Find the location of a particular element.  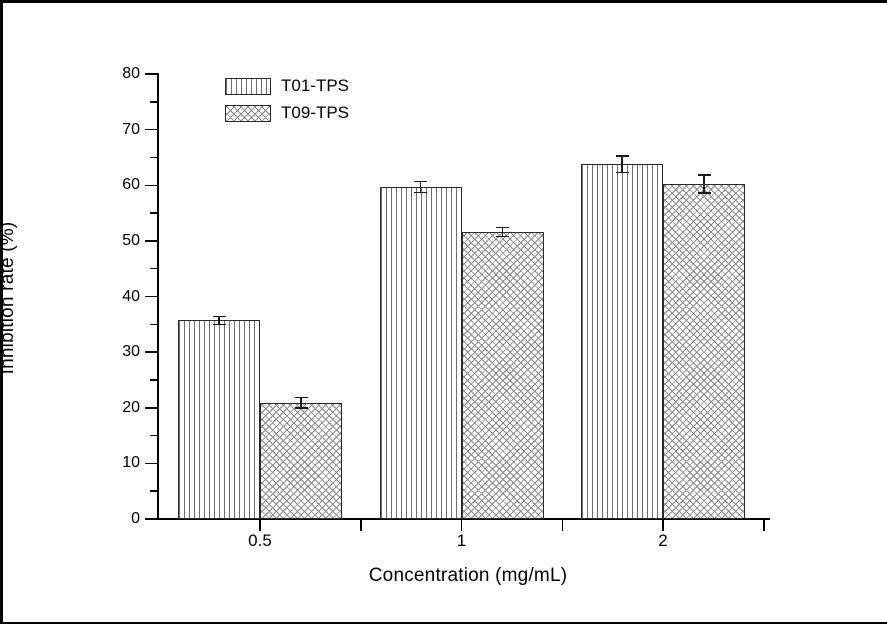

y-tick-label: 30 is located at coordinates (131, 352).